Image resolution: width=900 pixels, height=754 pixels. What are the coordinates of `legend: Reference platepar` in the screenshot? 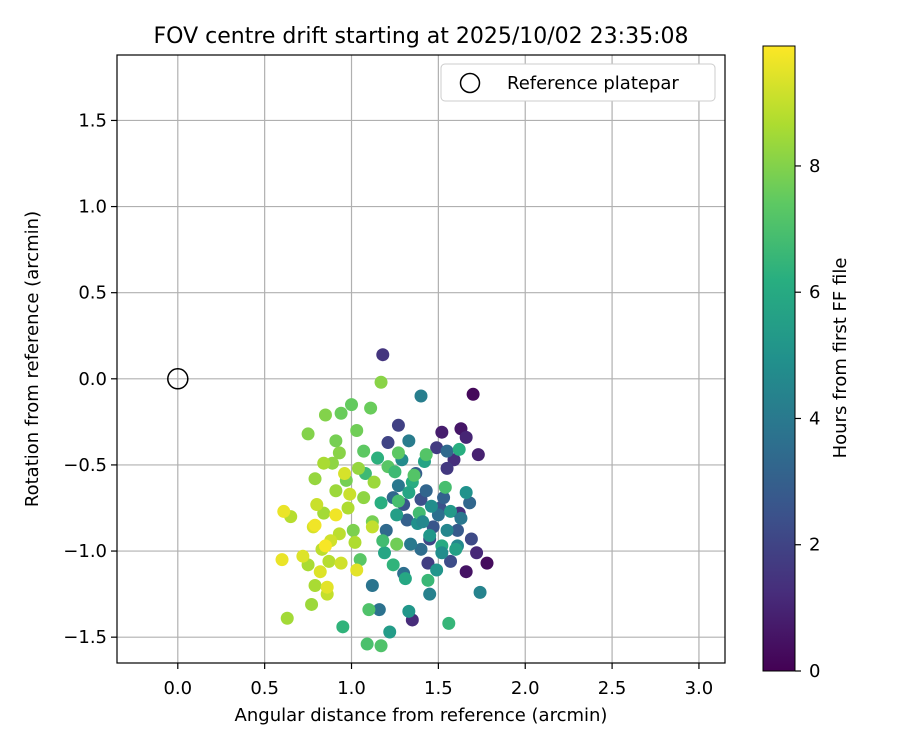 It's located at (578, 82).